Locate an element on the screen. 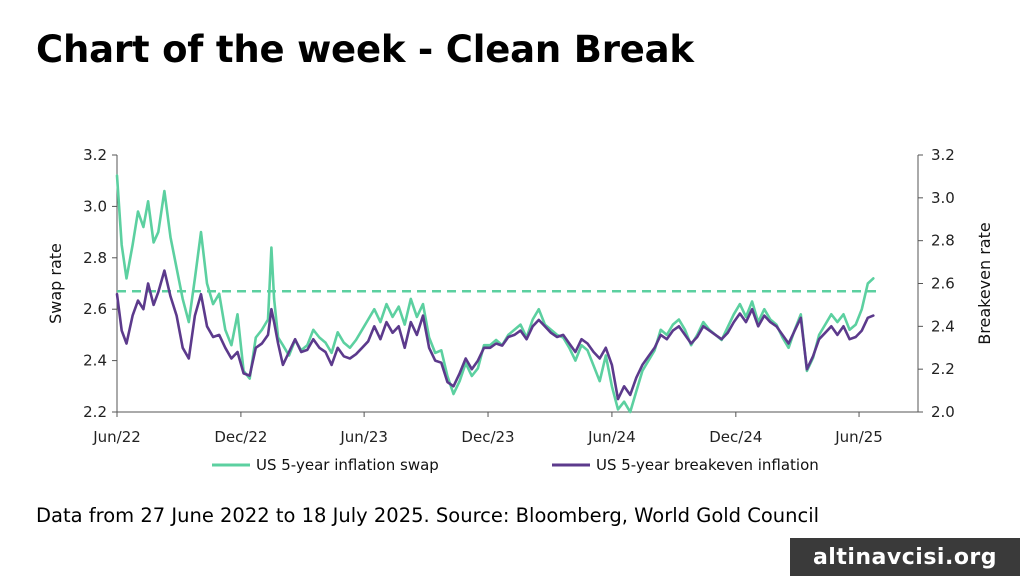 The image size is (1024, 582). right-tick-label: 2.2 is located at coordinates (943, 369).